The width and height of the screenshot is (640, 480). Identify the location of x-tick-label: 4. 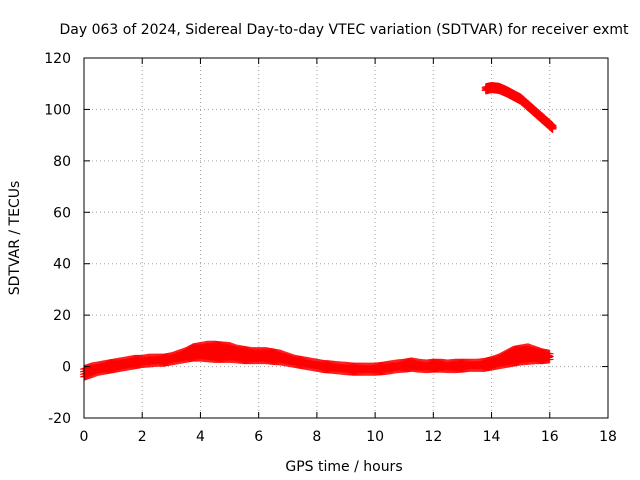
(200, 437).